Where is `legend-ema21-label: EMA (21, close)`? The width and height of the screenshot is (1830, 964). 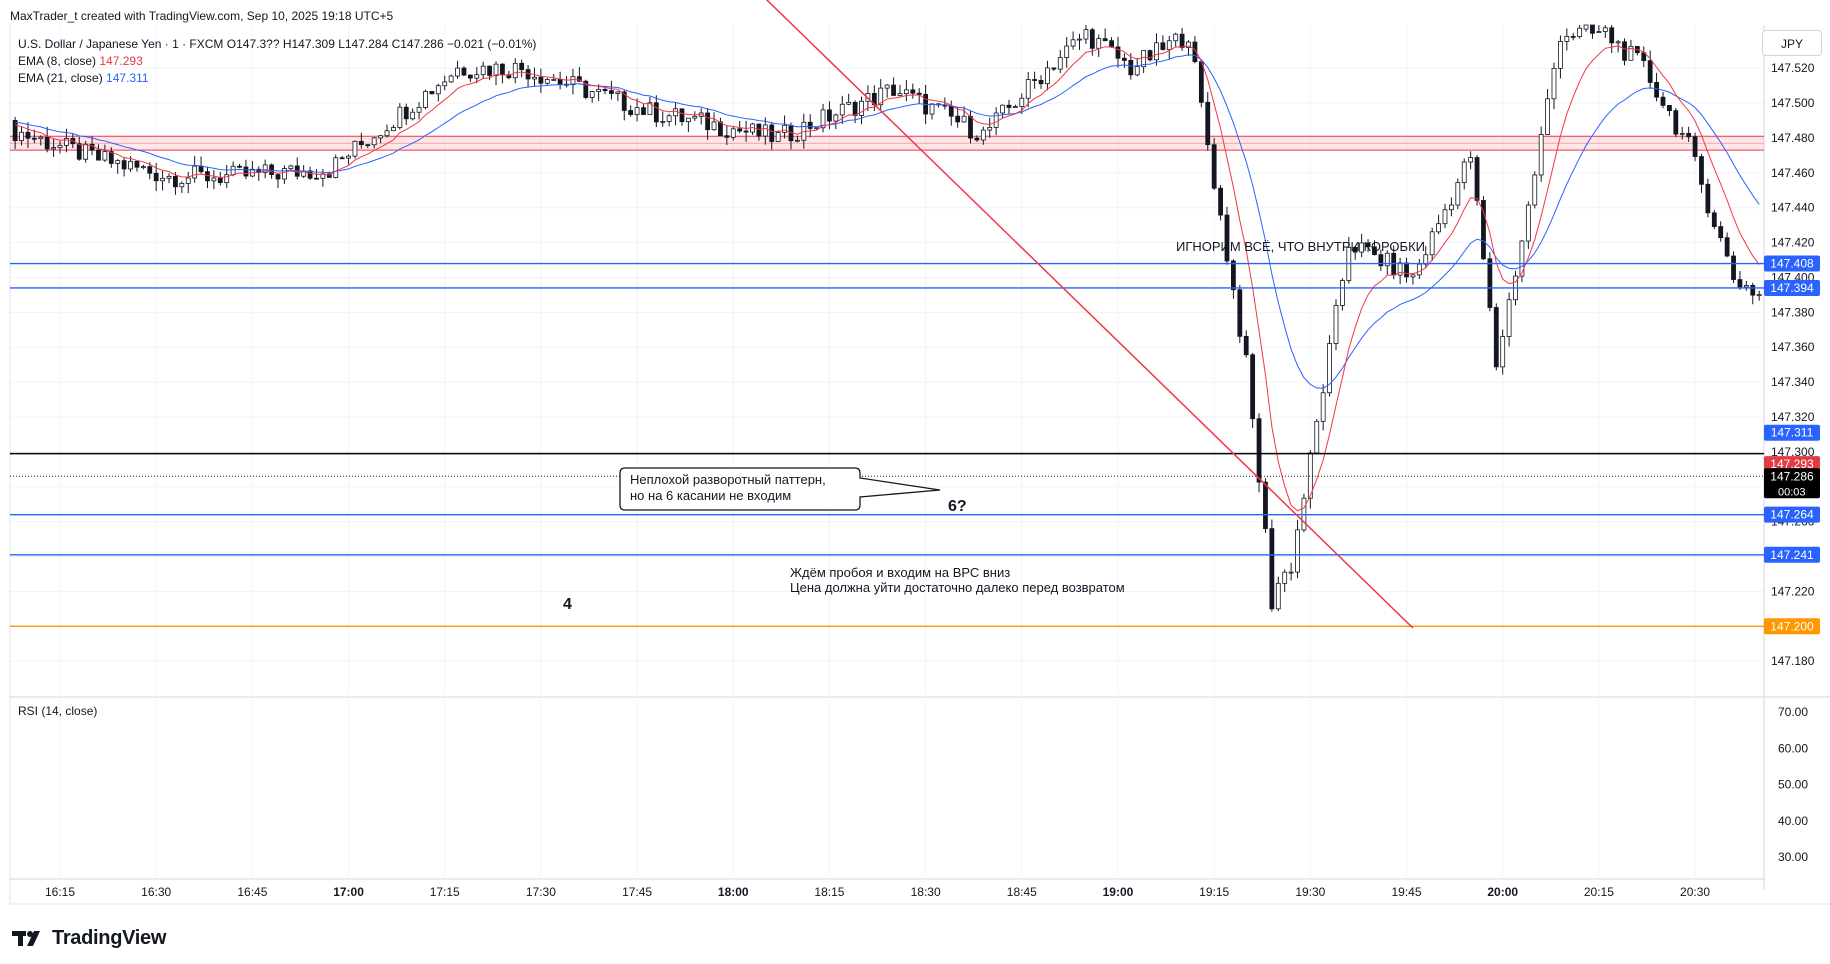 legend-ema21-label: EMA (21, close) is located at coordinates (60, 78).